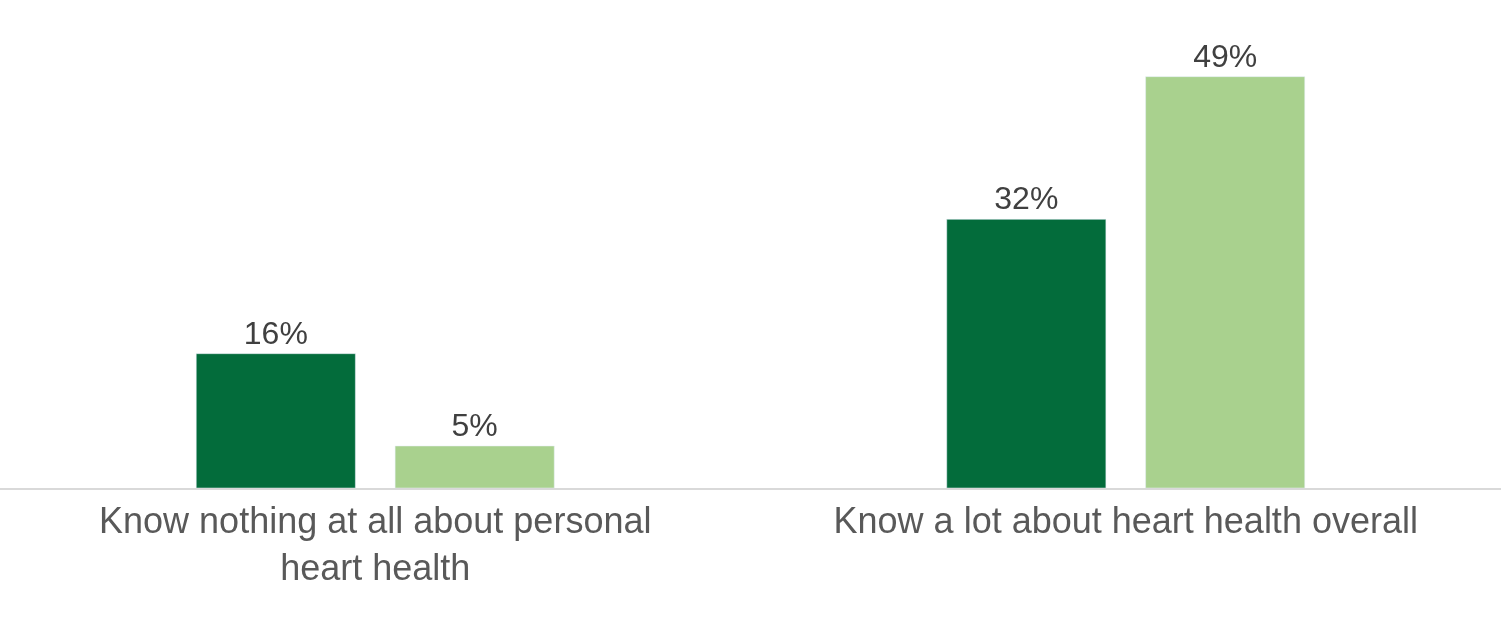 The height and width of the screenshot is (627, 1501). I want to click on x-tick-label: Know nothing at all about personal heart health, so click(375, 544).